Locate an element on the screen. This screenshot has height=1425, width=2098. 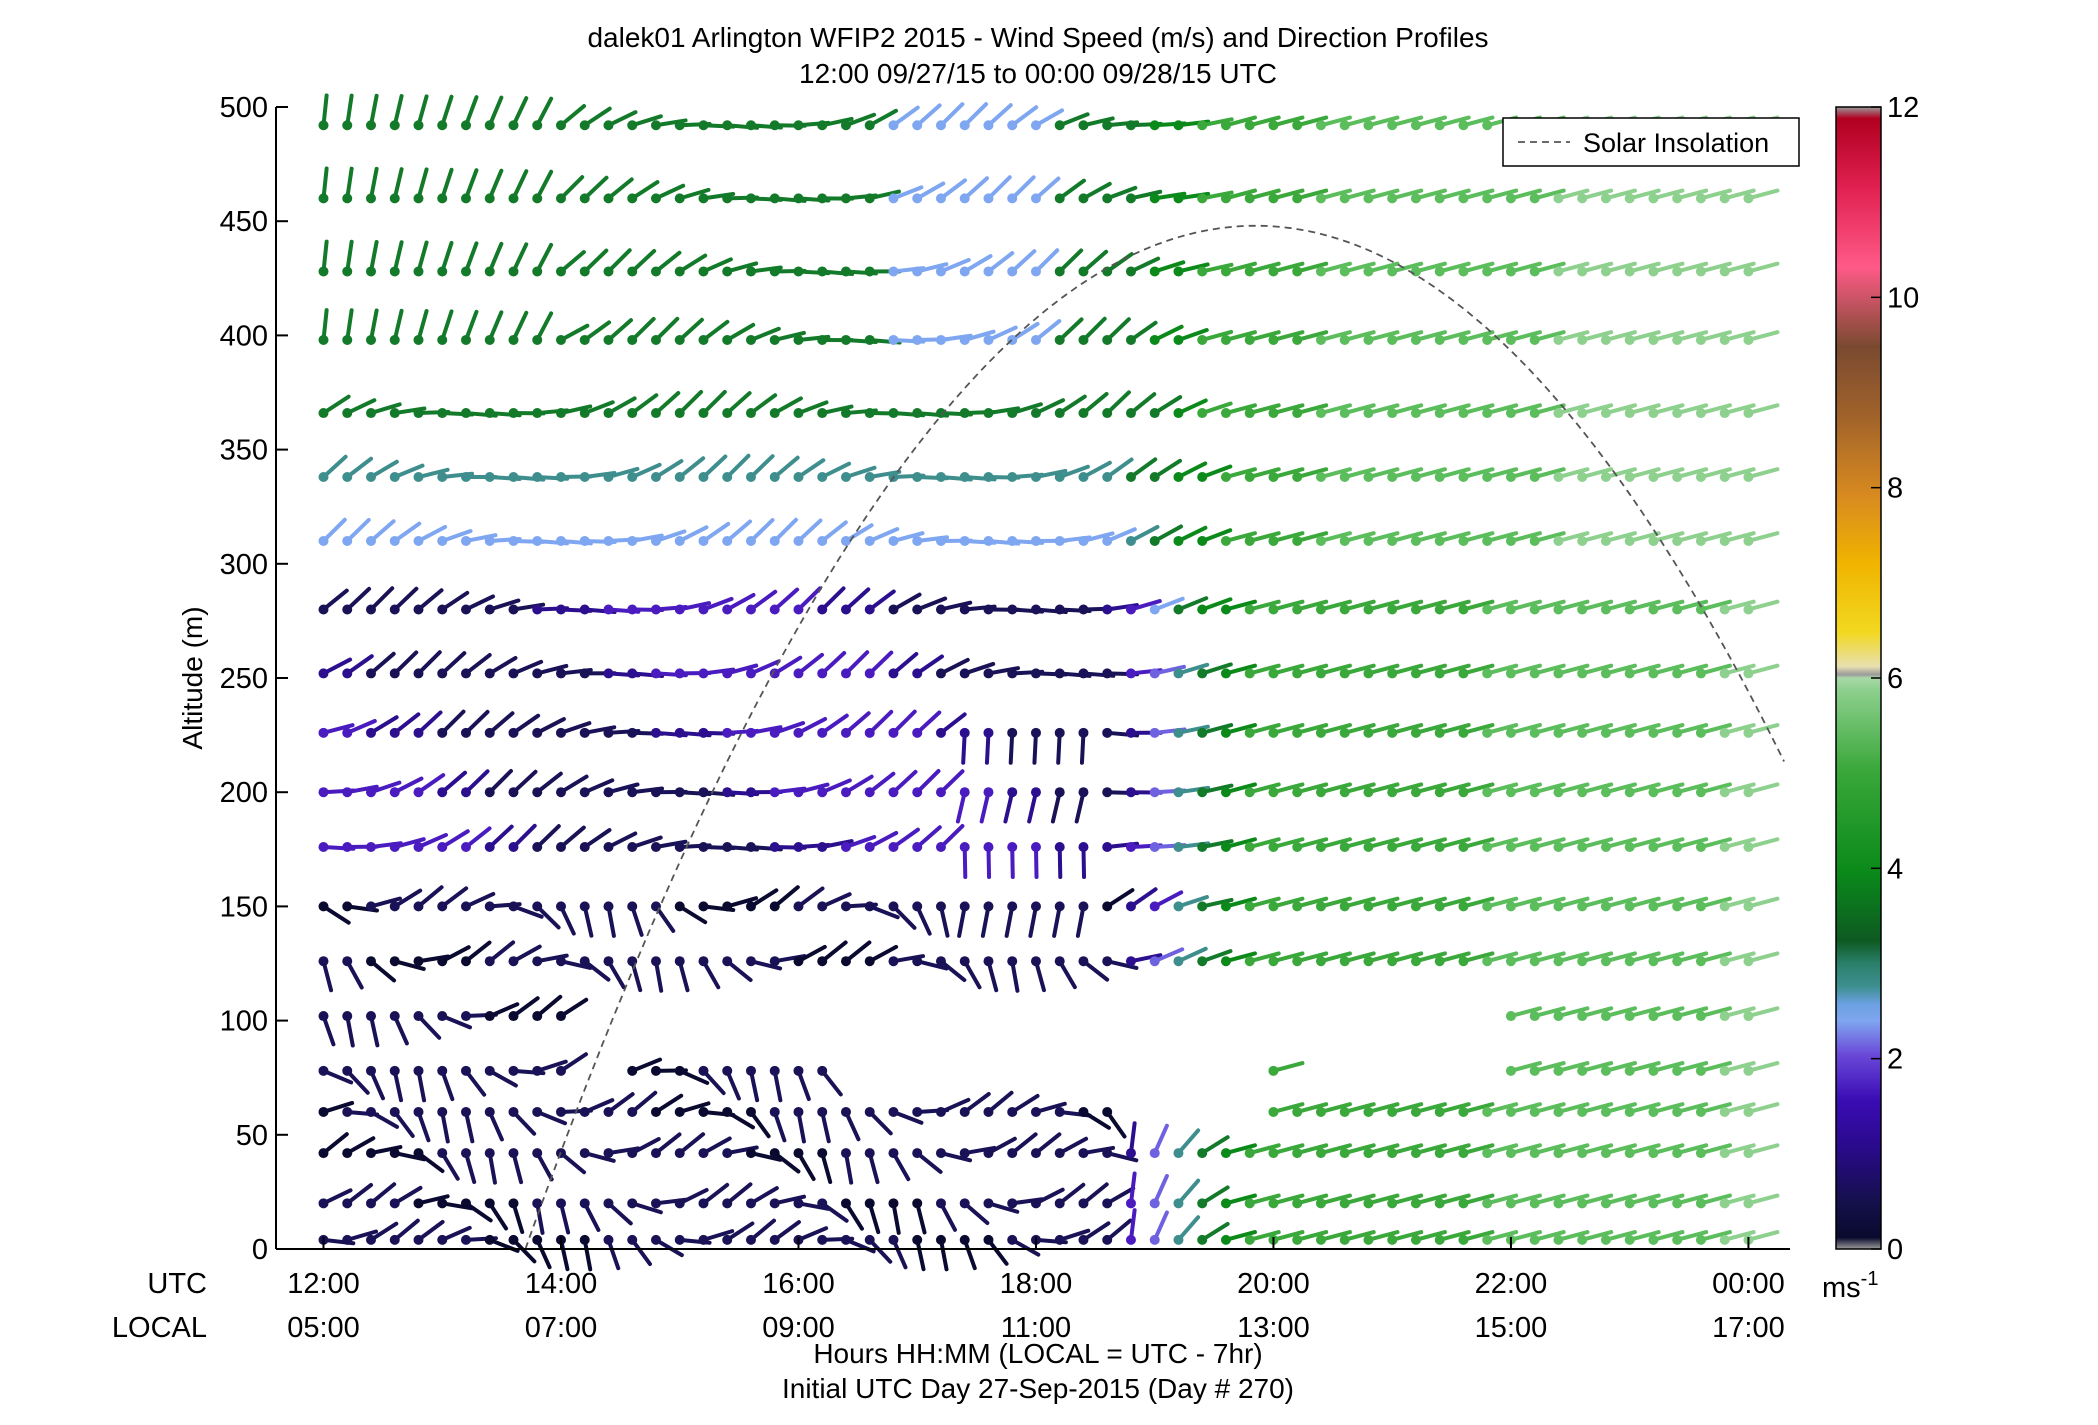
local-tick-label: 11:00 is located at coordinates (1036, 1328).